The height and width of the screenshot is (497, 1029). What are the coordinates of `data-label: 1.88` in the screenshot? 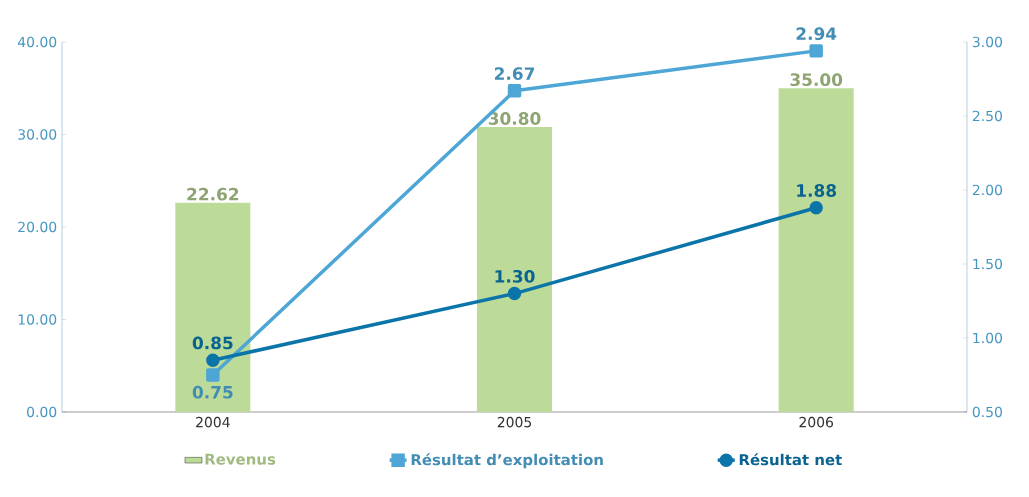 It's located at (817, 190).